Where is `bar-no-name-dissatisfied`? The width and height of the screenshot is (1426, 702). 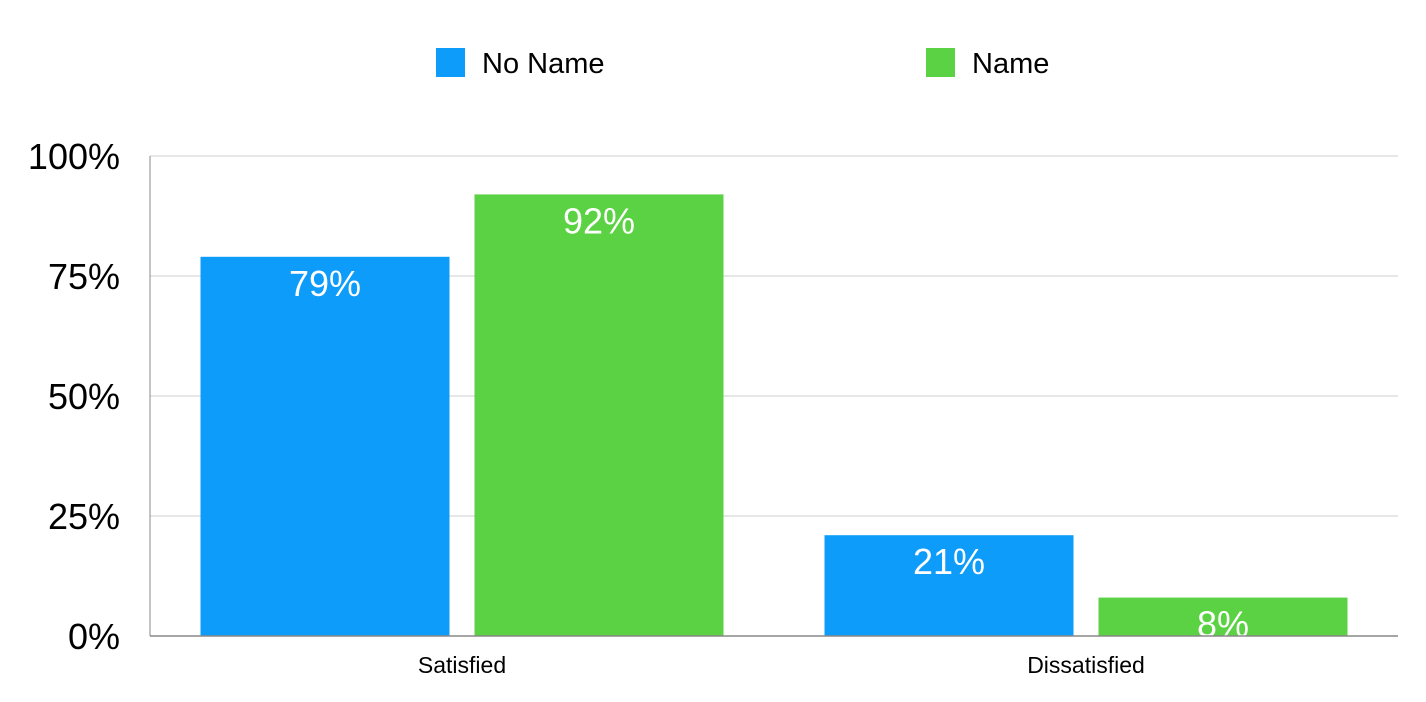
bar-no-name-dissatisfied is located at coordinates (949, 585).